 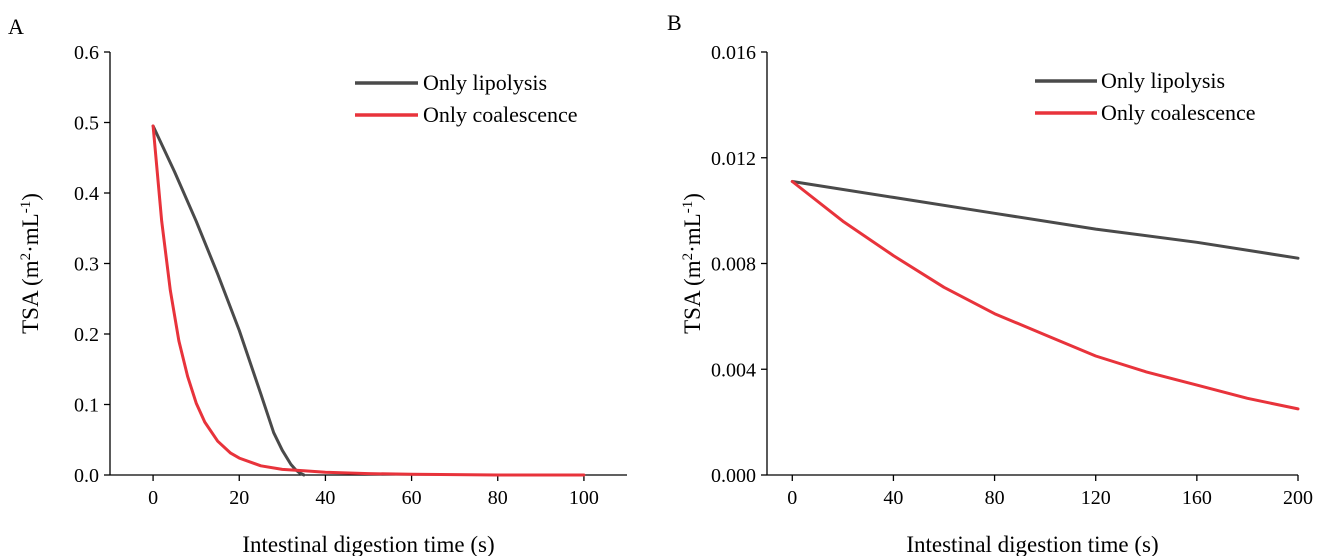 I want to click on y-tick-label: 0.5, so click(x=86, y=124).